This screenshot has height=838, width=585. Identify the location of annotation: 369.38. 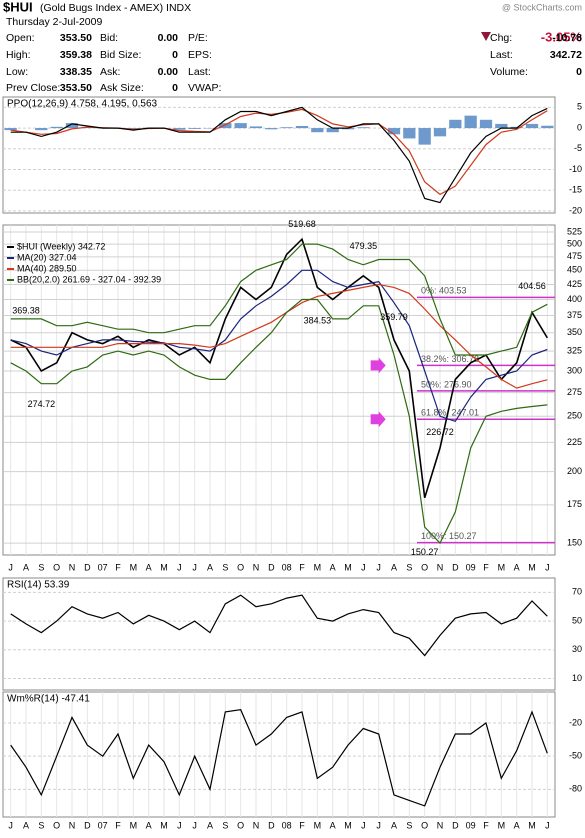
(26, 311).